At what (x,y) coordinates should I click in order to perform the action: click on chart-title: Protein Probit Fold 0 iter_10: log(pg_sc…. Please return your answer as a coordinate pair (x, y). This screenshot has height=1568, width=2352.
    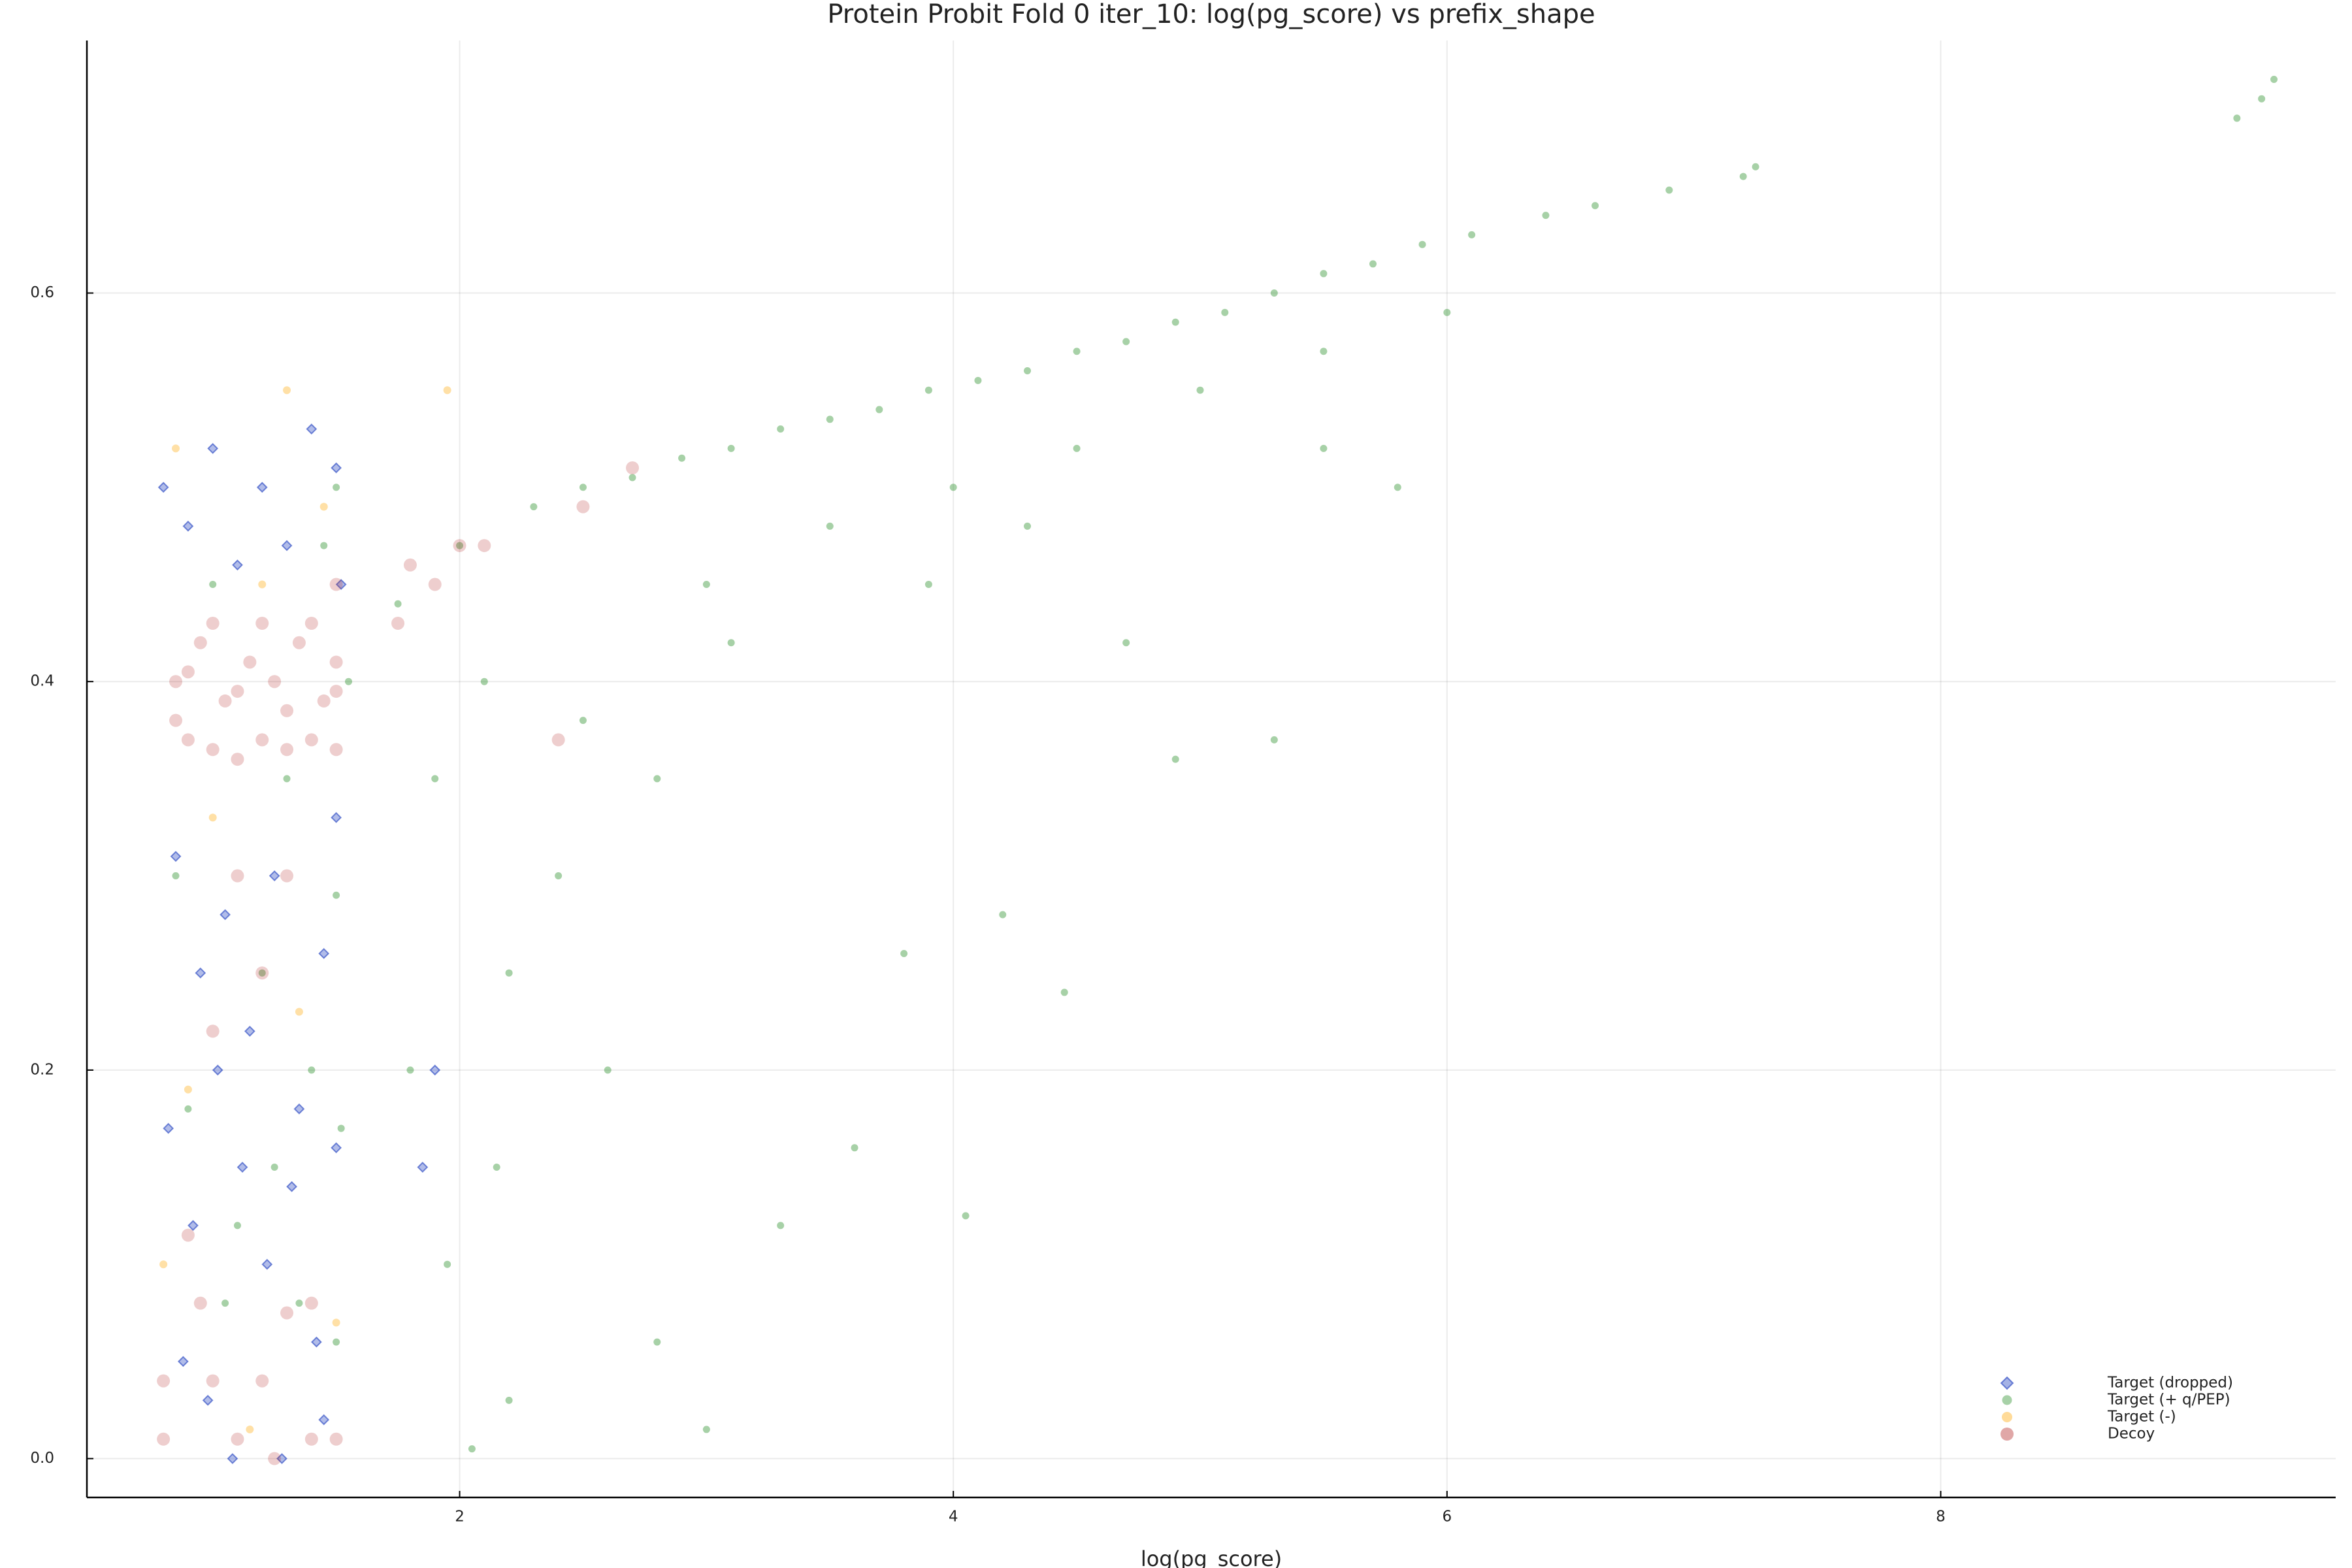
    Looking at the image, I should click on (1211, 14).